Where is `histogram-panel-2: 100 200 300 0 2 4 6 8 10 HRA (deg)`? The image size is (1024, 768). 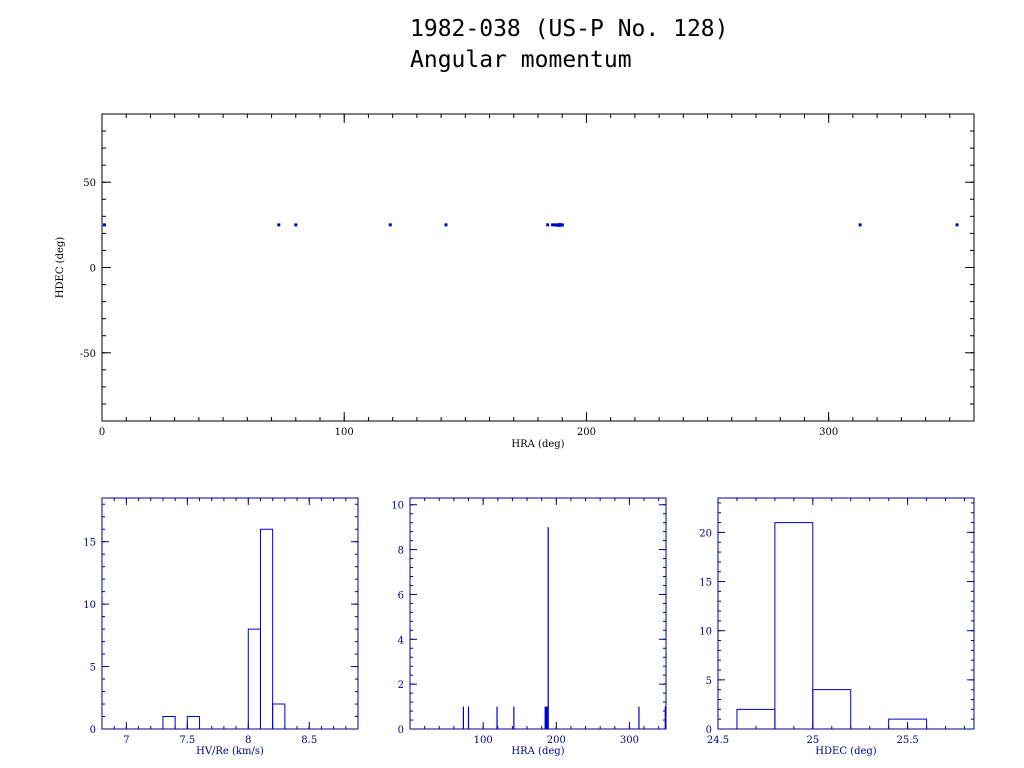 histogram-panel-2: 100 200 300 0 2 4 6 8 10 HRA (deg) is located at coordinates (529, 627).